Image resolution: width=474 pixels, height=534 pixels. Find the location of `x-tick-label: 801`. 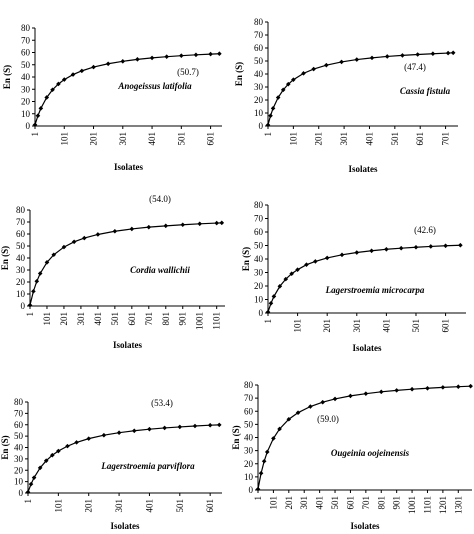

x-tick-label: 801 is located at coordinates (166, 319).